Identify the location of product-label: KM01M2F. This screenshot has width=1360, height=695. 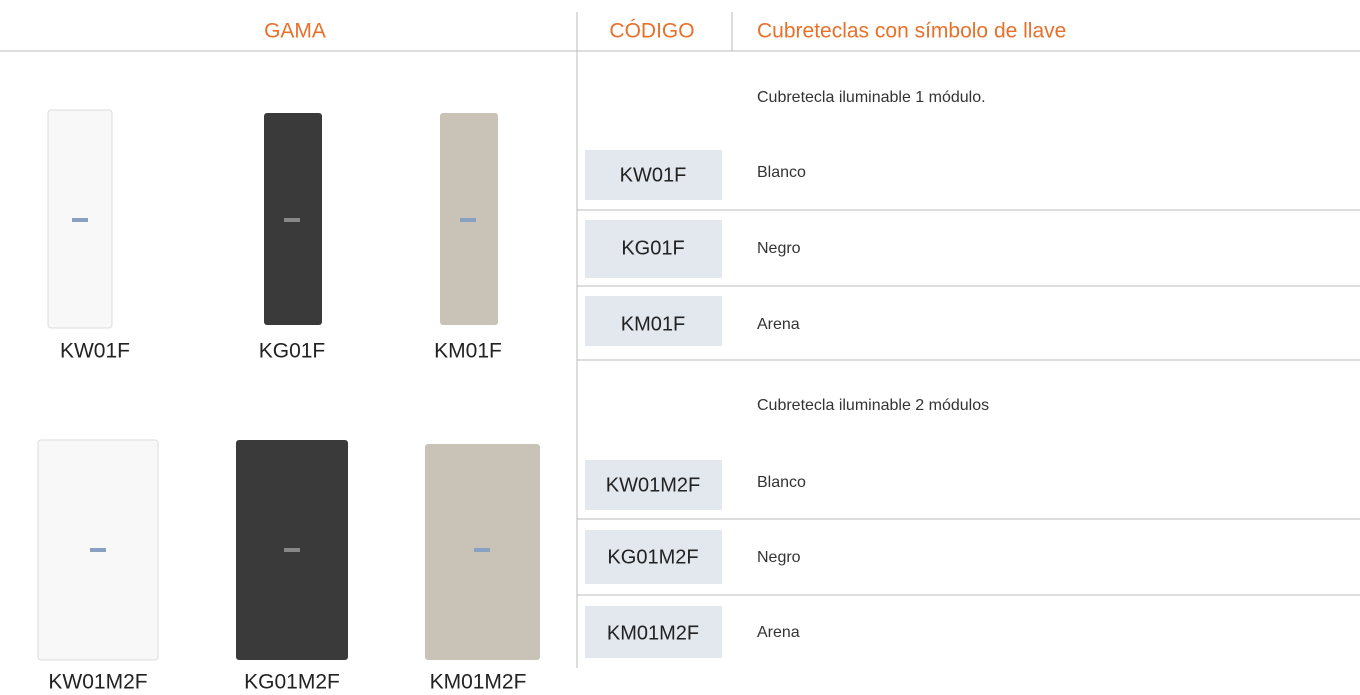
(478, 682).